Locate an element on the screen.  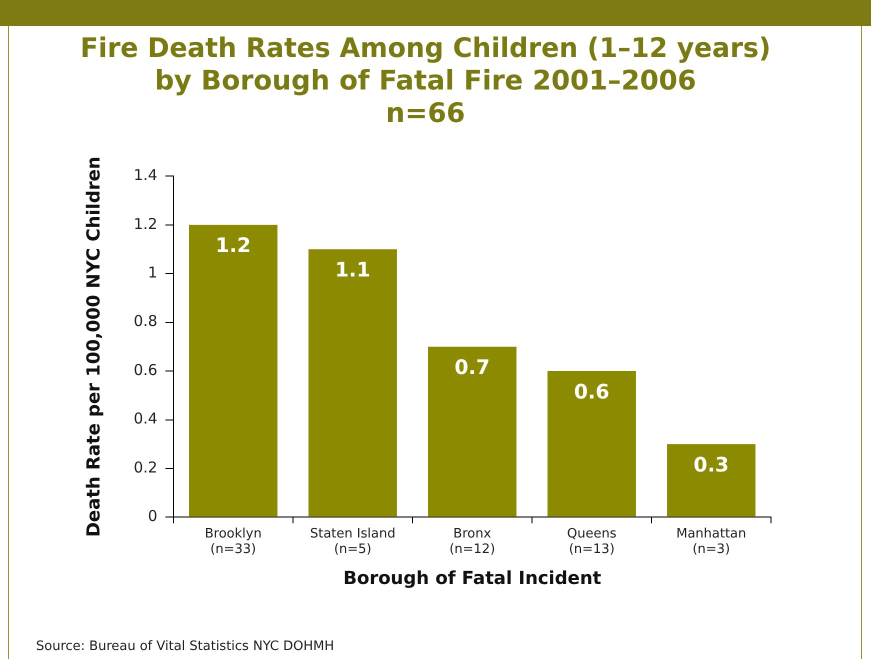
y-tick-label: 0.8 is located at coordinates (146, 321).